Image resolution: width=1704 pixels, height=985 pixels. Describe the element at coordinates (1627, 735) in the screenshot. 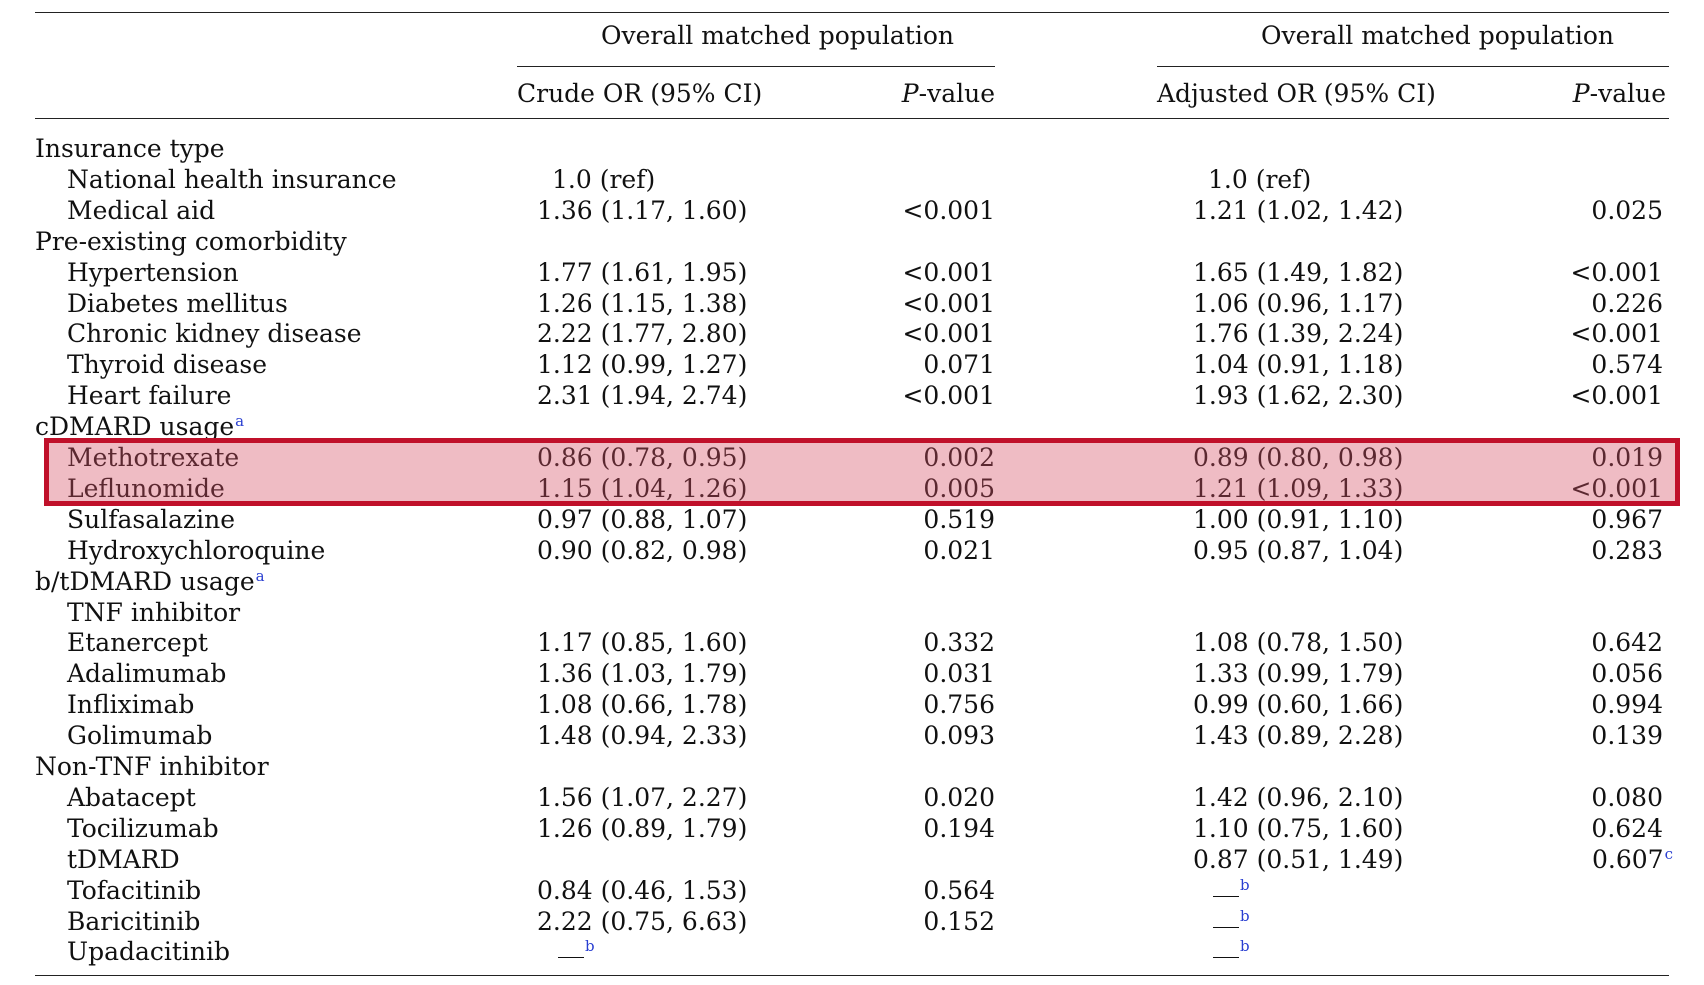

I see `pvalue-text: 0.139` at that location.